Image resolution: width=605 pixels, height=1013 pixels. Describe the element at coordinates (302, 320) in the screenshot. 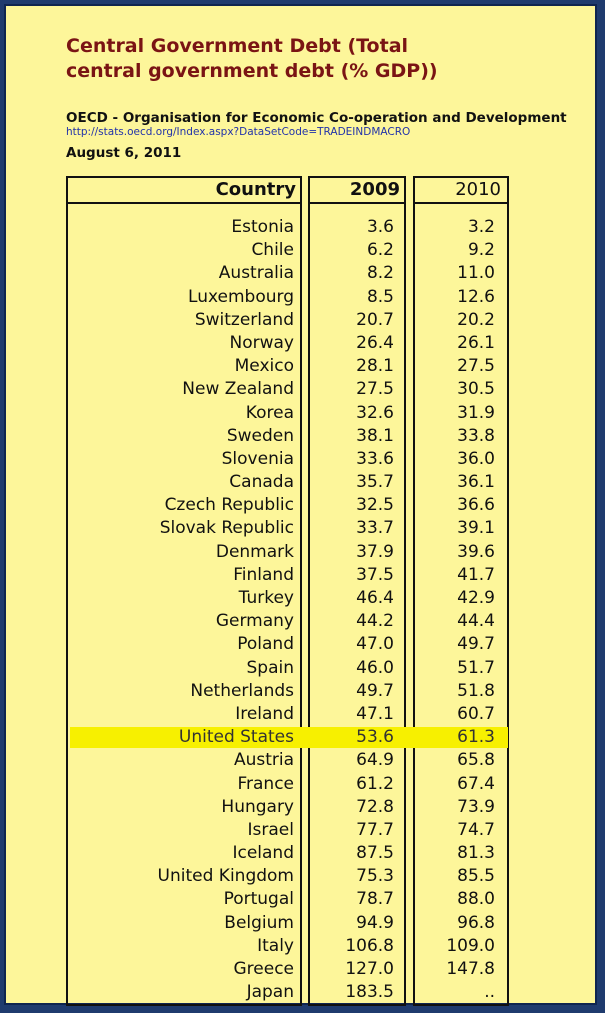

I see `table-row: Switzerland 20.7 20.2` at that location.